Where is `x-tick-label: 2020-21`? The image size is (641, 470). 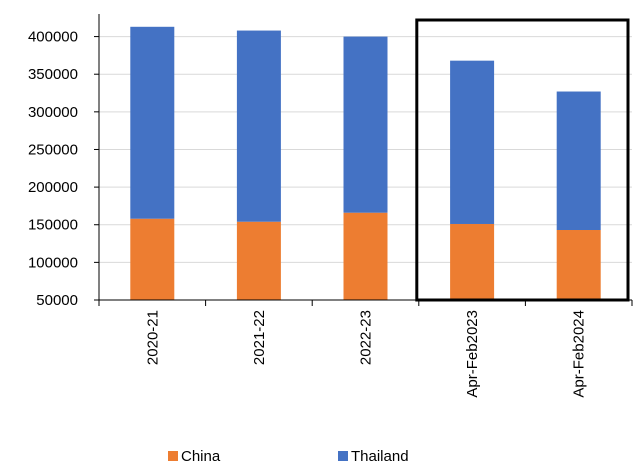
x-tick-label: 2020-21 is located at coordinates (152, 337).